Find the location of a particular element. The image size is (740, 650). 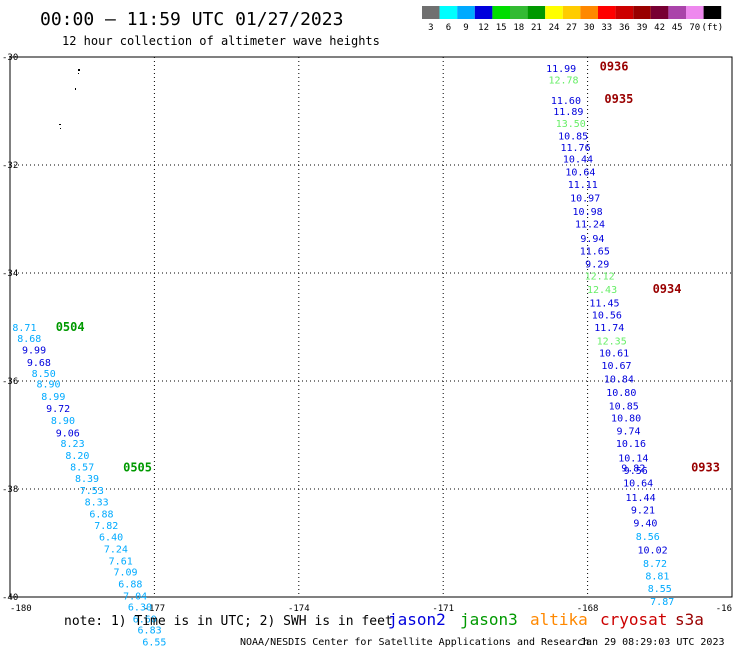

wave-height-label: 10.61 is located at coordinates (614, 353).